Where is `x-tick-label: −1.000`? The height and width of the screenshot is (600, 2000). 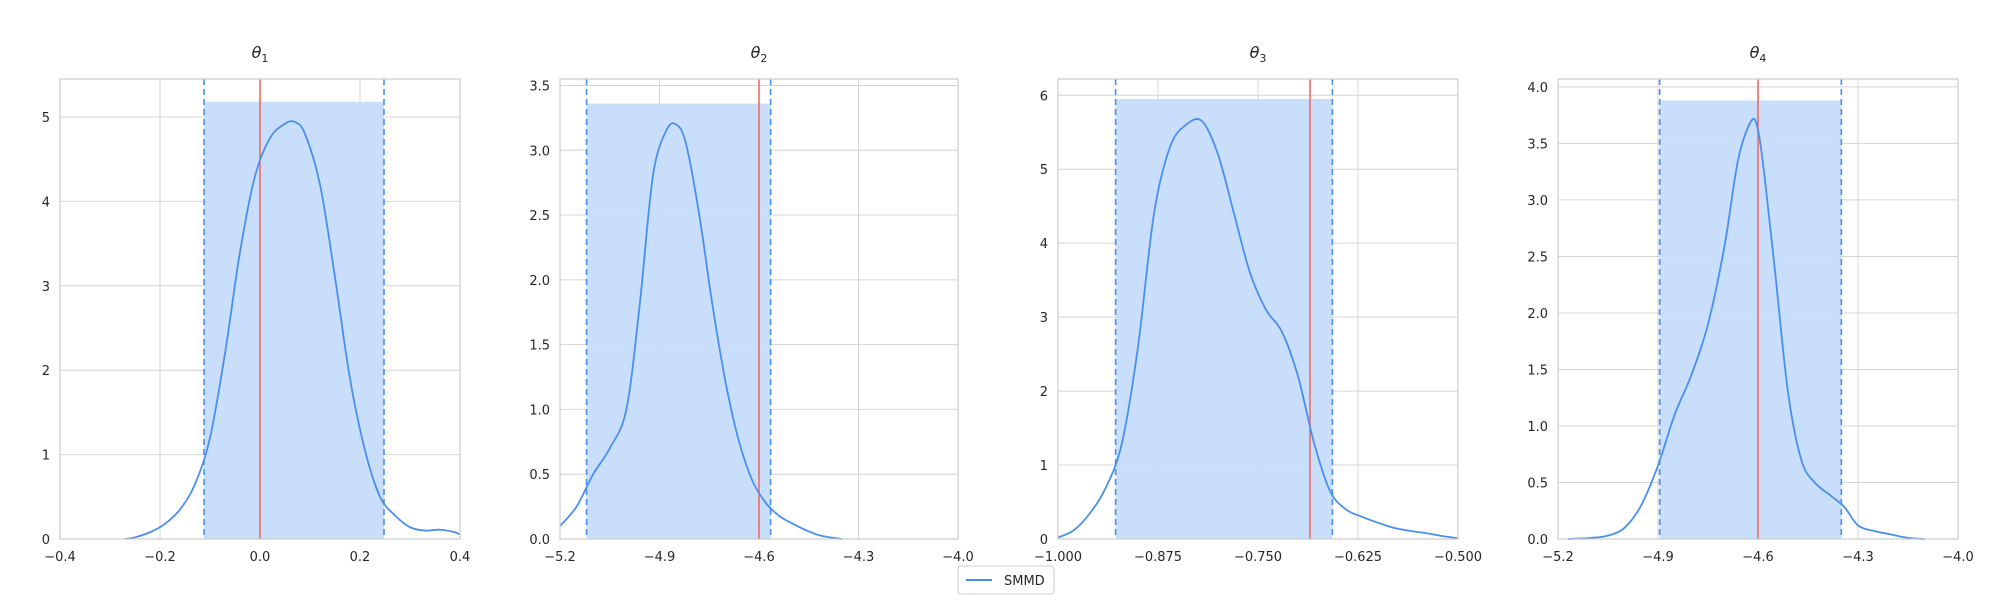
x-tick-label: −1.000 is located at coordinates (1058, 557).